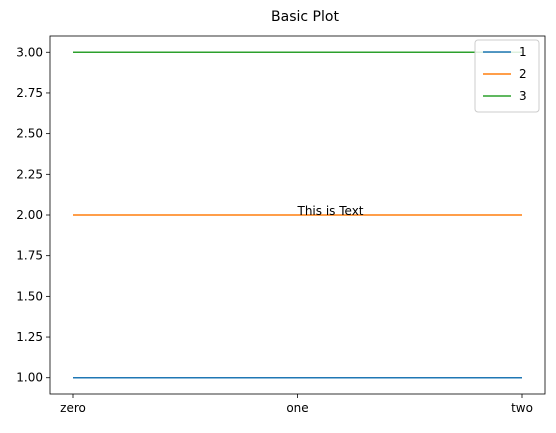  Describe the element at coordinates (73, 408) in the screenshot. I see `x-tick-label: zero` at that location.